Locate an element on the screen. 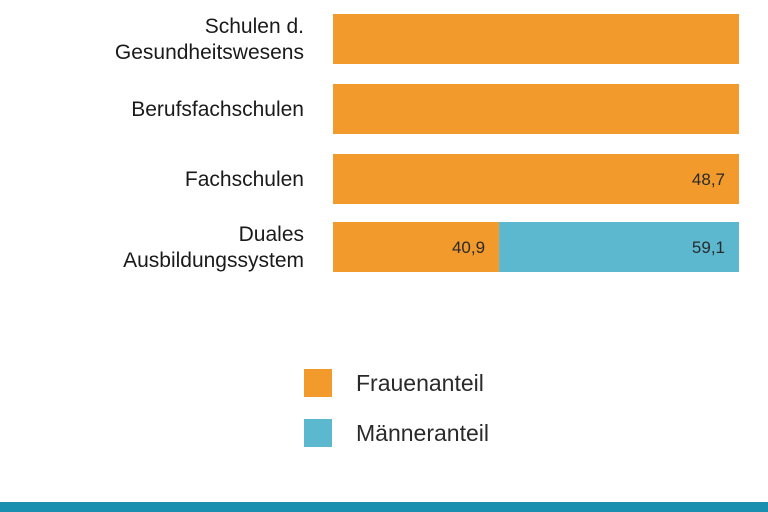 This screenshot has width=768, height=512. legend-label-frauenanteil: Frauenanteil is located at coordinates (420, 382).